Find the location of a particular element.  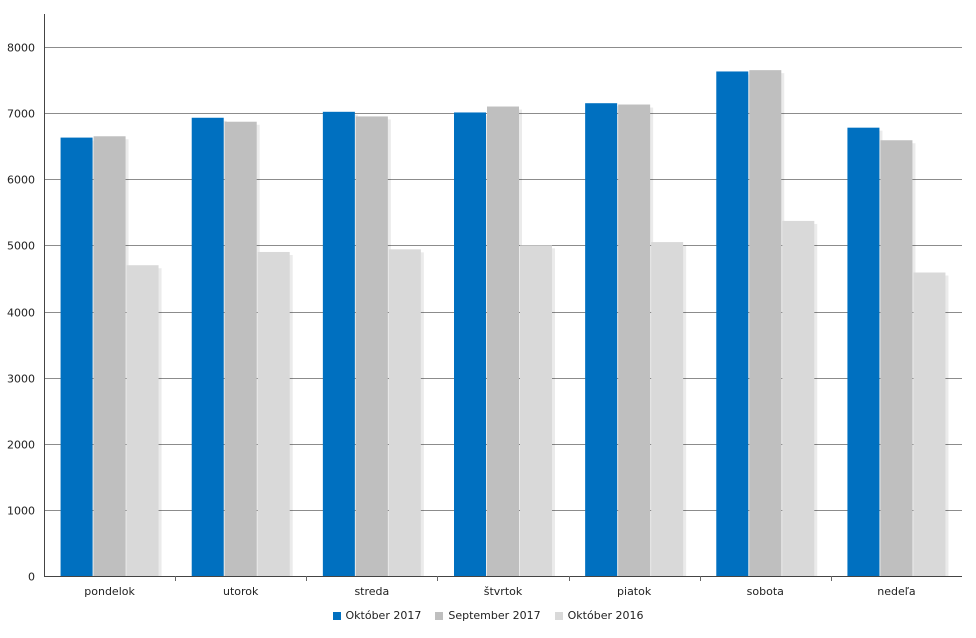

x-tick-label: pondelok is located at coordinates (109, 591).